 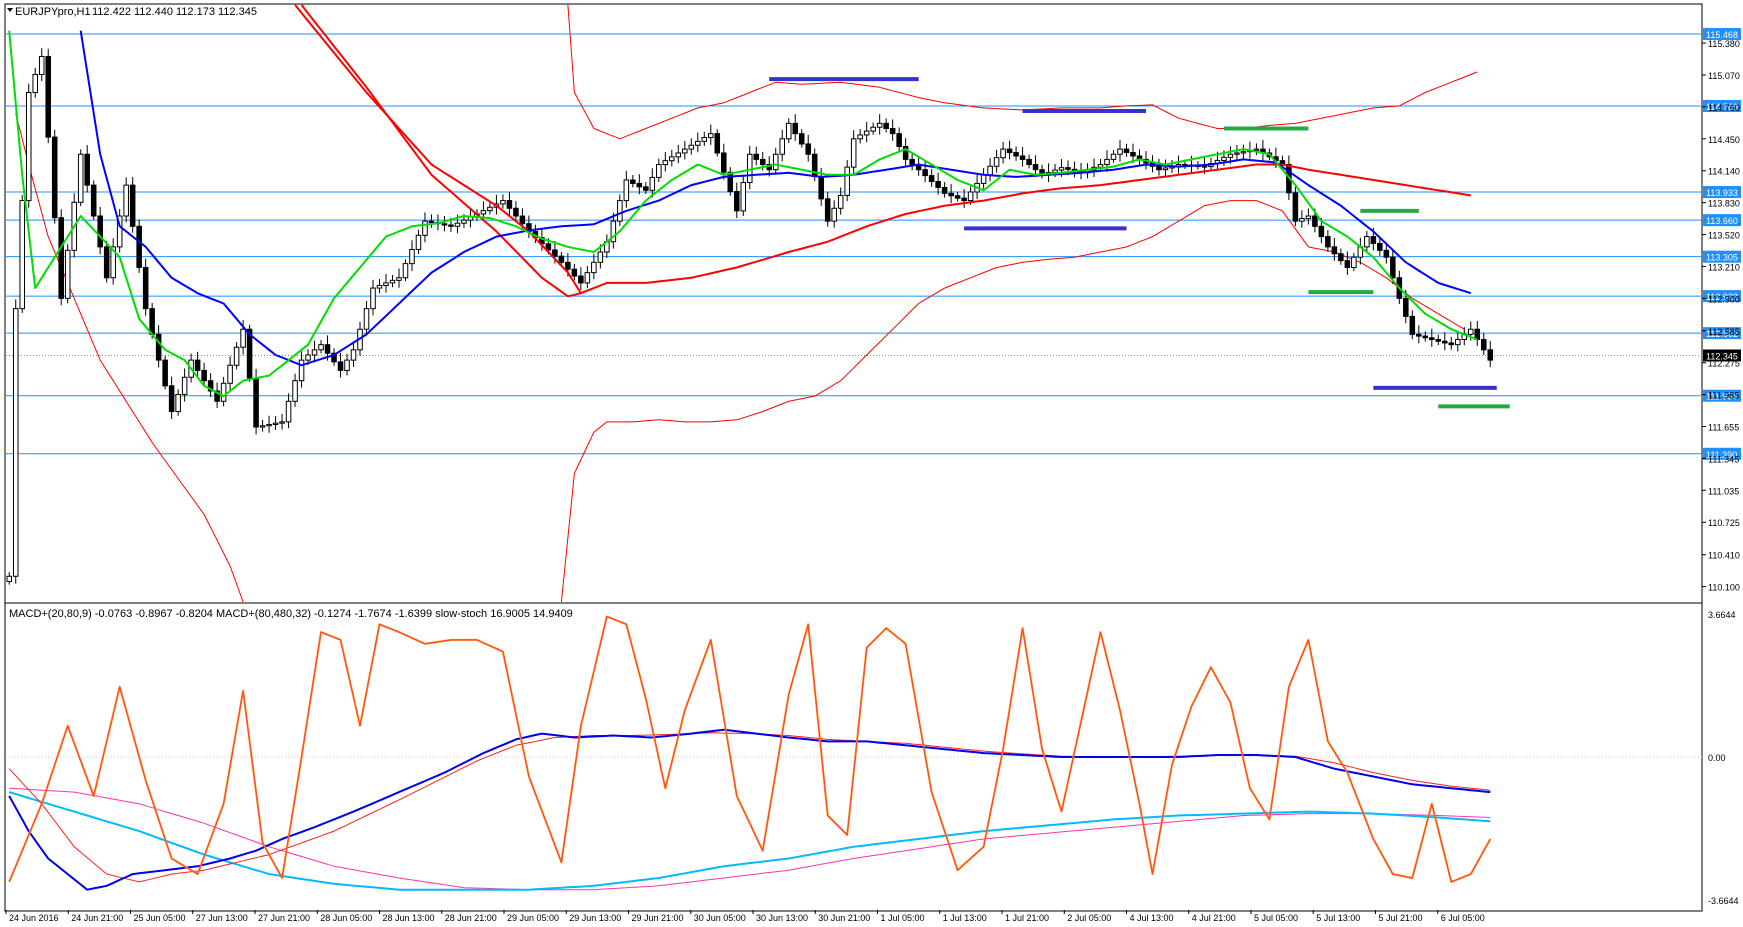 What do you see at coordinates (10, 10) in the screenshot?
I see `symbol-dropdown-icon` at bounding box center [10, 10].